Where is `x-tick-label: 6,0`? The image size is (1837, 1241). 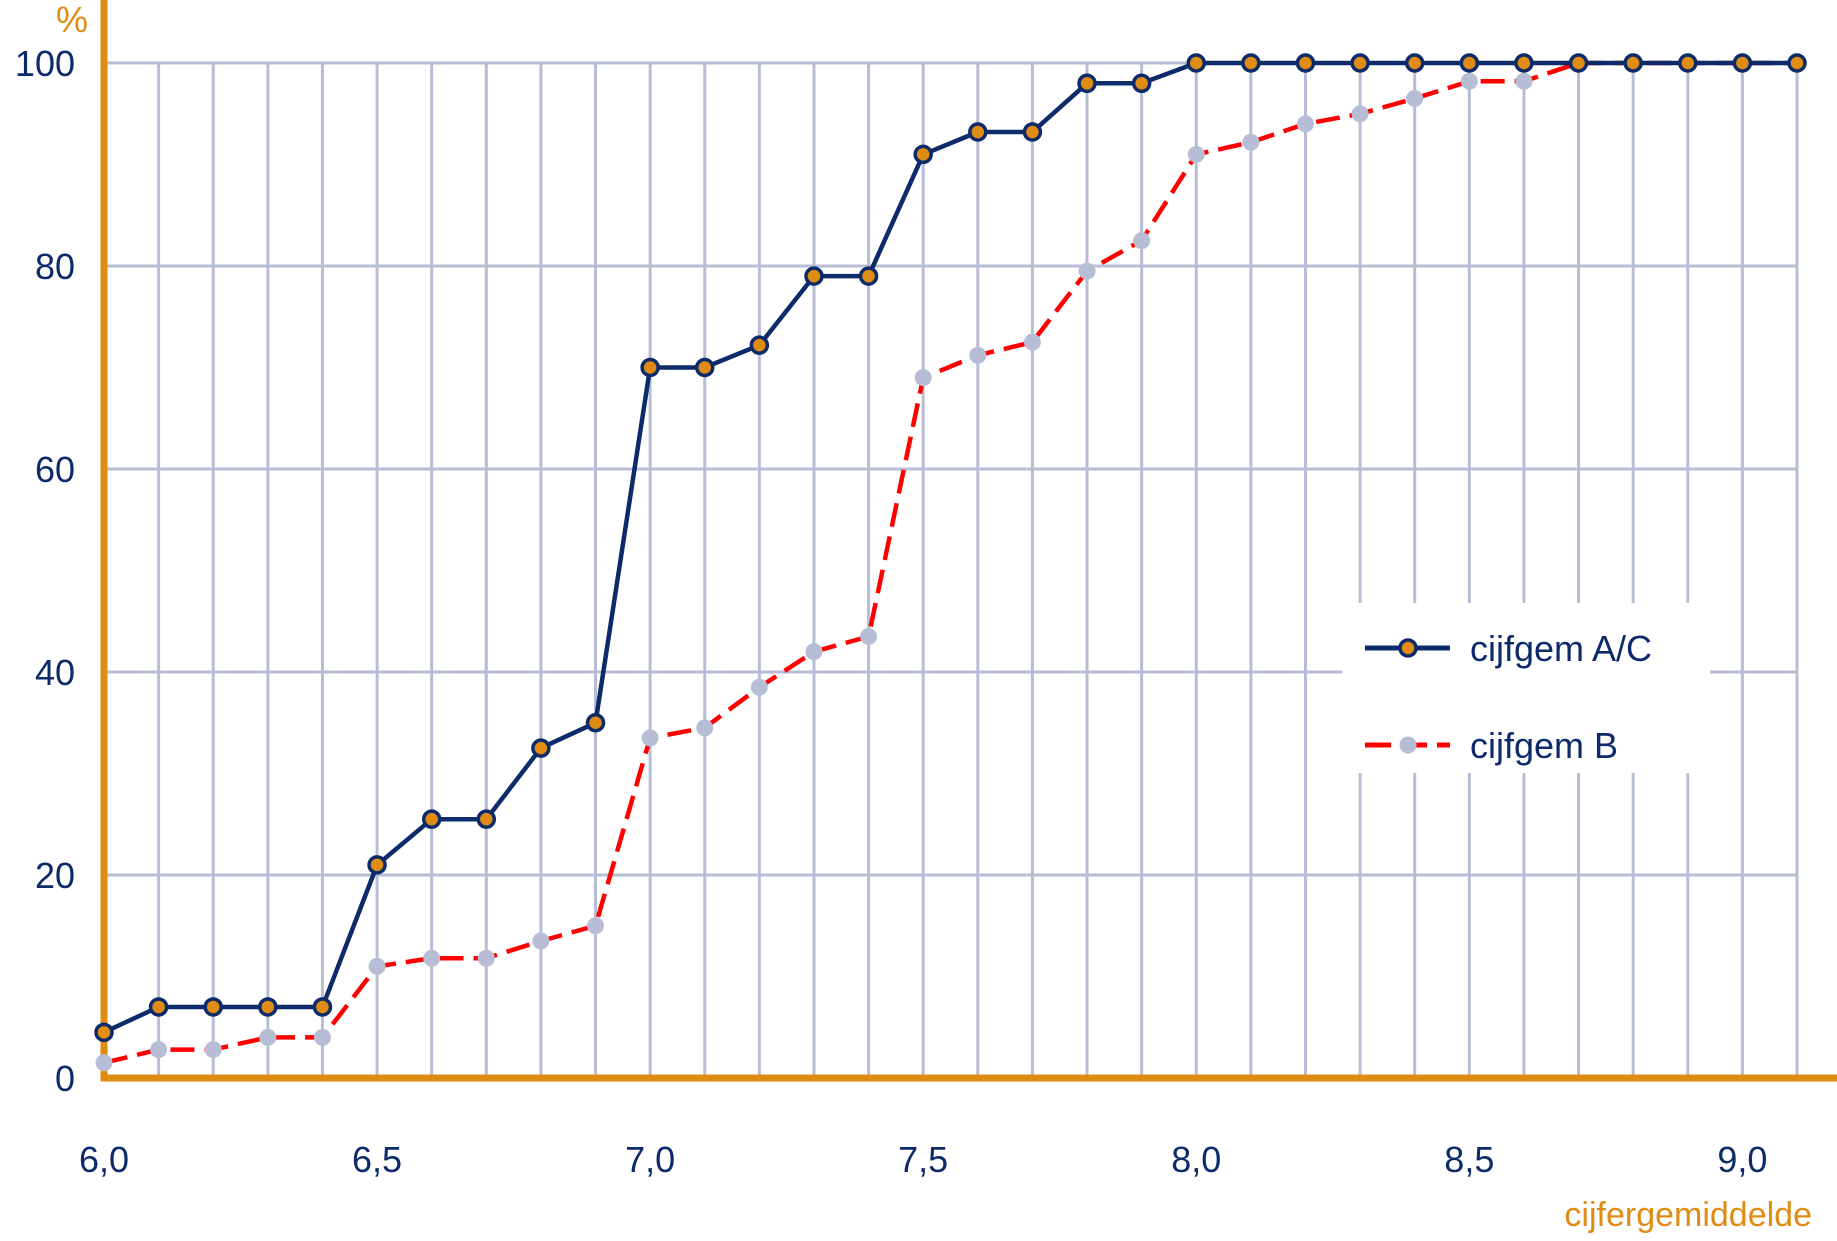 x-tick-label: 6,0 is located at coordinates (104, 1159).